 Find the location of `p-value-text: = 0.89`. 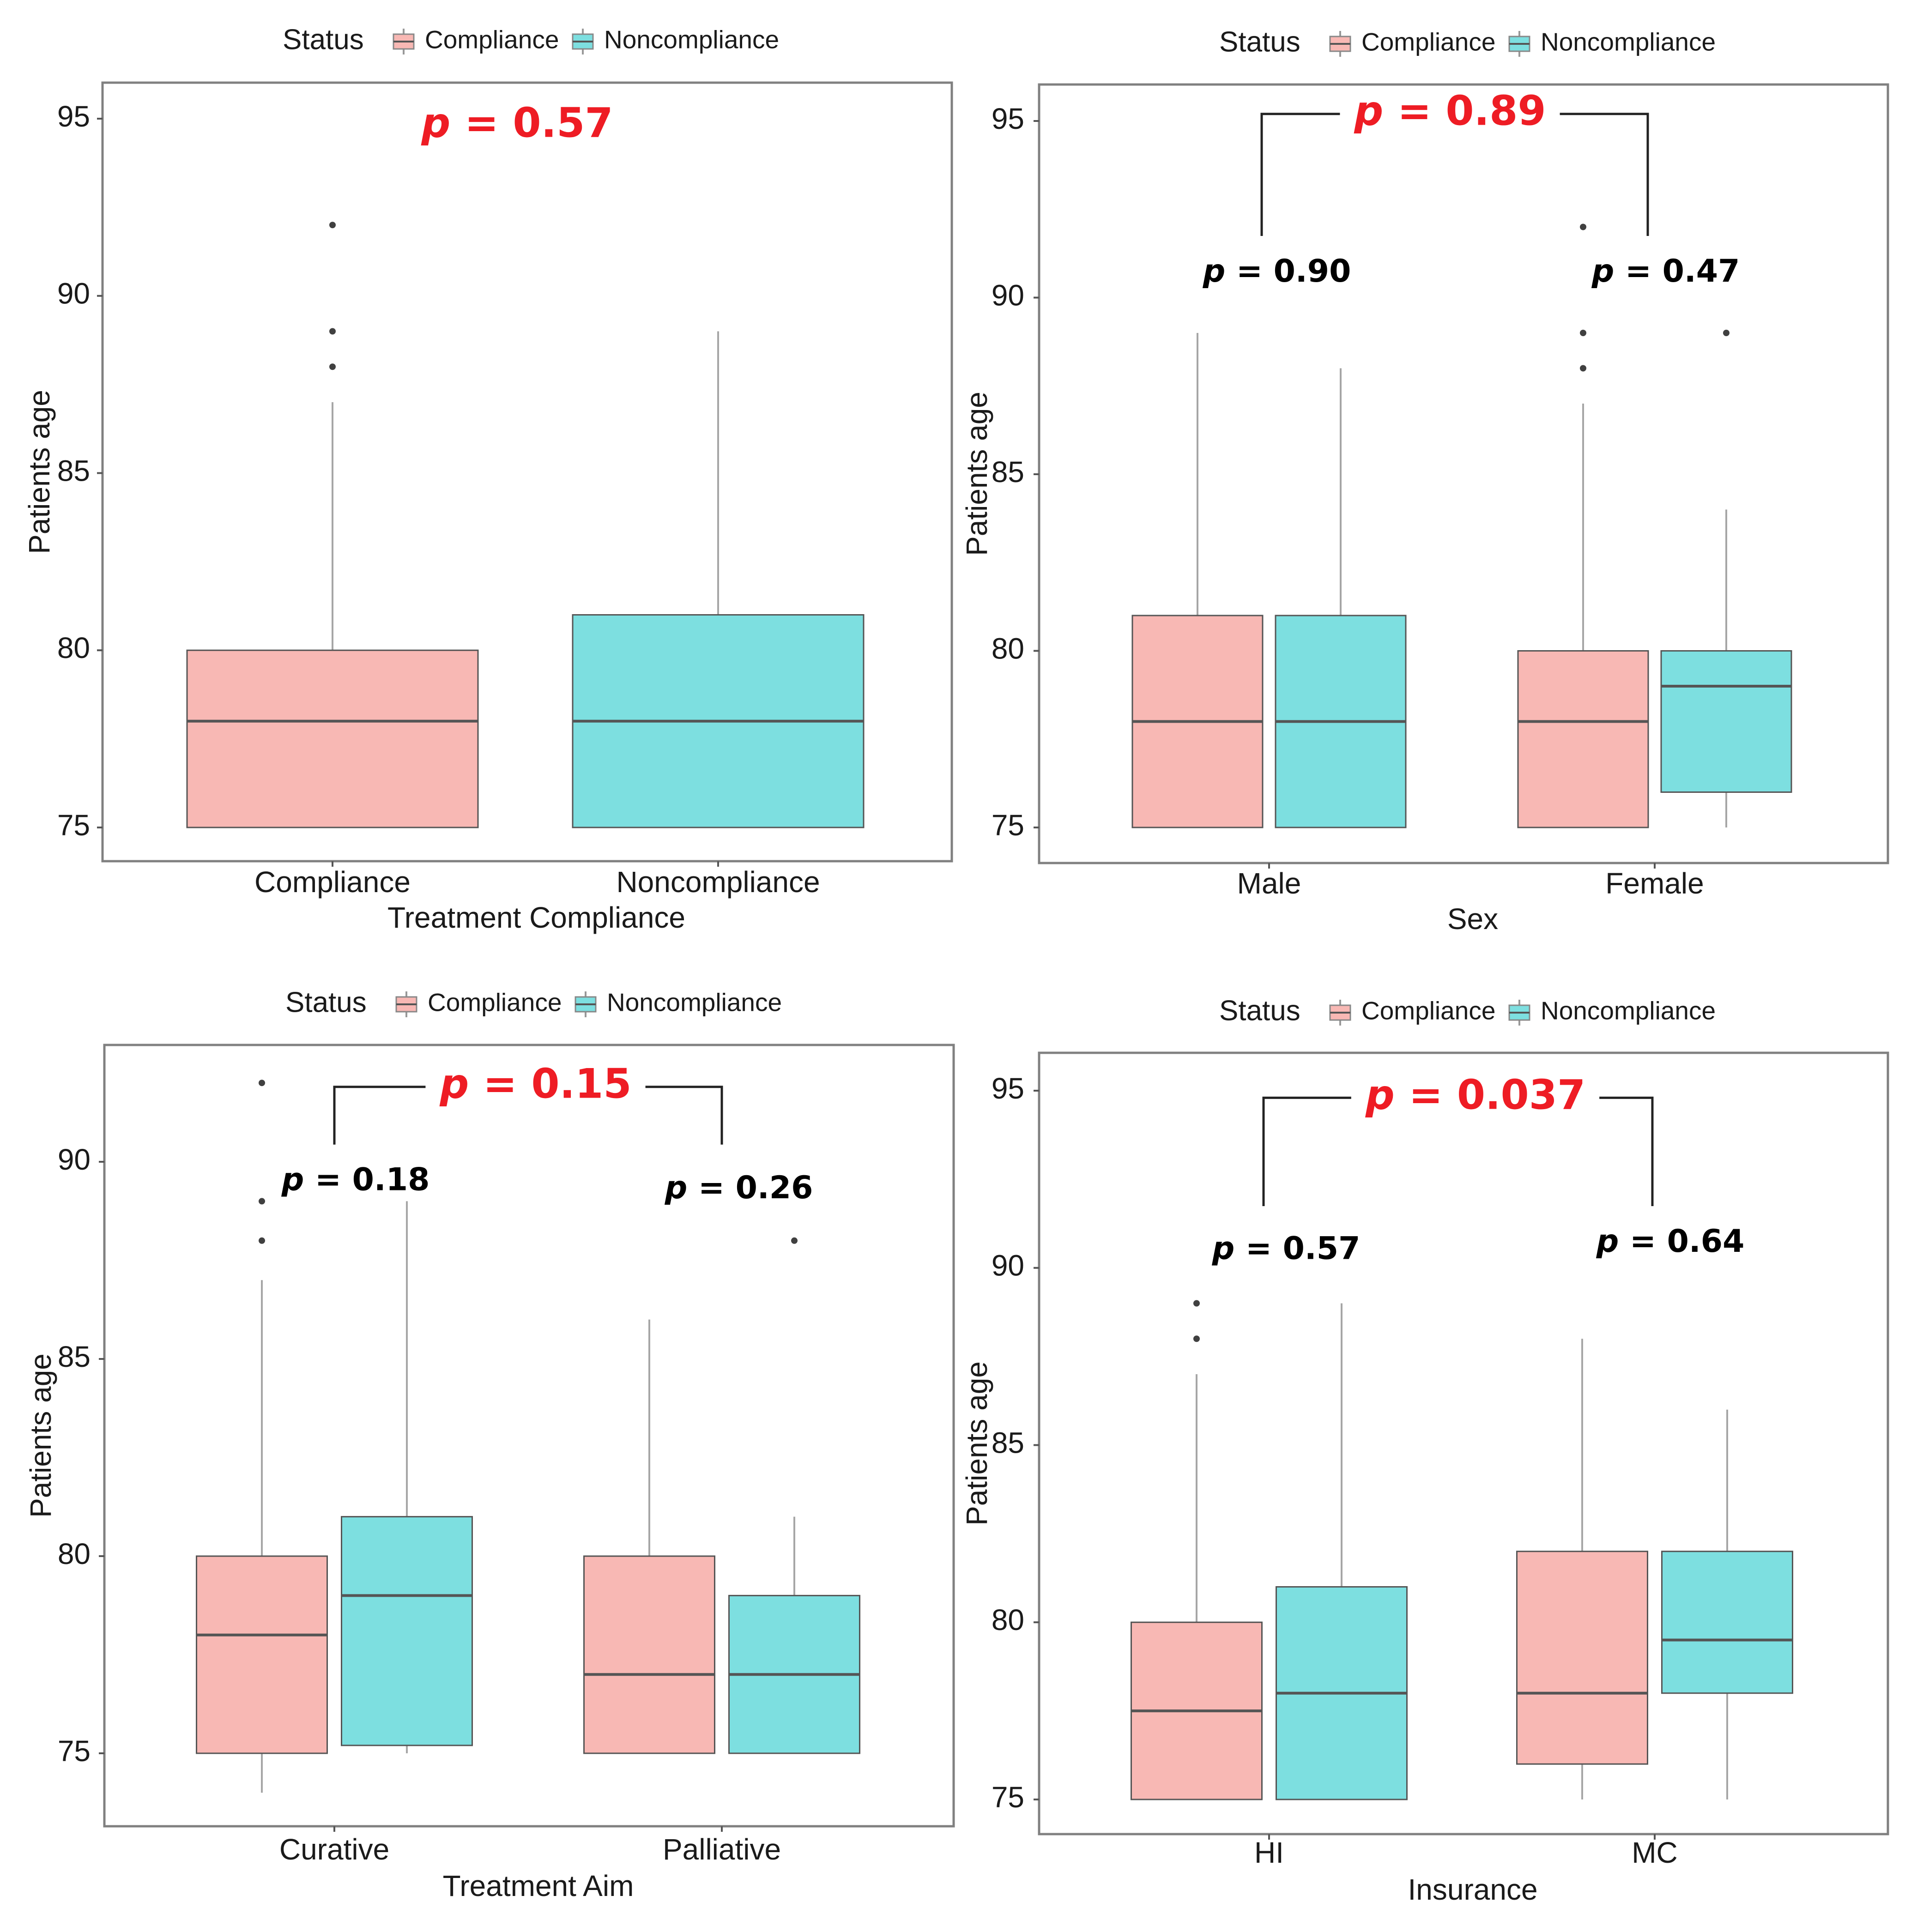

p-value-text: = 0.89 is located at coordinates (1464, 111).